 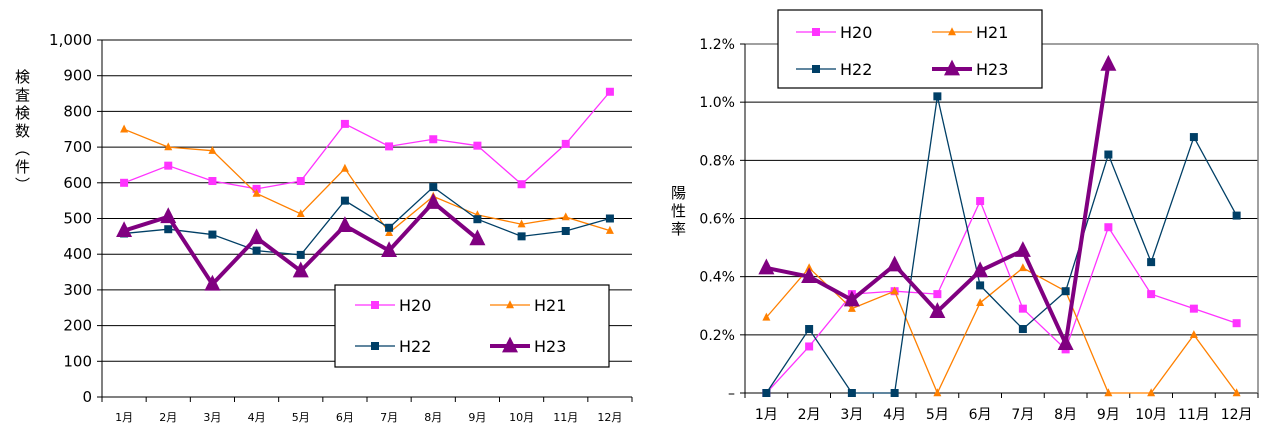 What do you see at coordinates (717, 103) in the screenshot?
I see `y-tick-label: 1.0%` at bounding box center [717, 103].